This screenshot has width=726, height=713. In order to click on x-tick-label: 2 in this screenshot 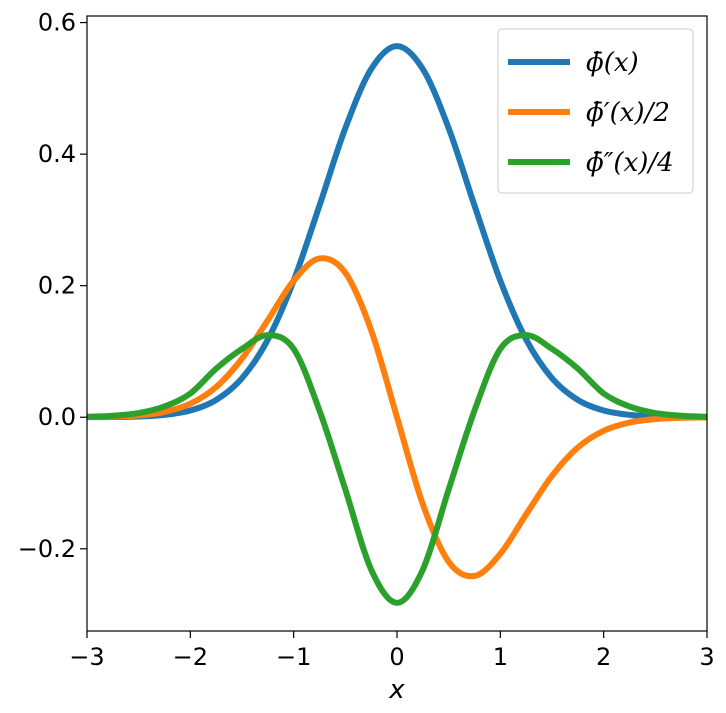, I will do `click(603, 657)`.